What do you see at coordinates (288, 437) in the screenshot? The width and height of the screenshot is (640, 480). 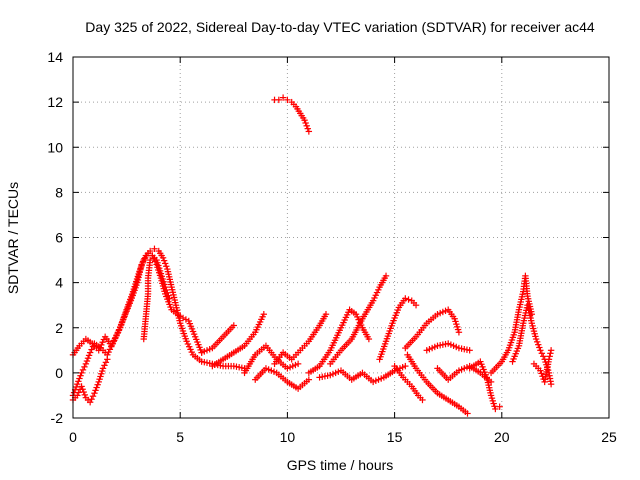 I see `x-tick-label: 10` at bounding box center [288, 437].